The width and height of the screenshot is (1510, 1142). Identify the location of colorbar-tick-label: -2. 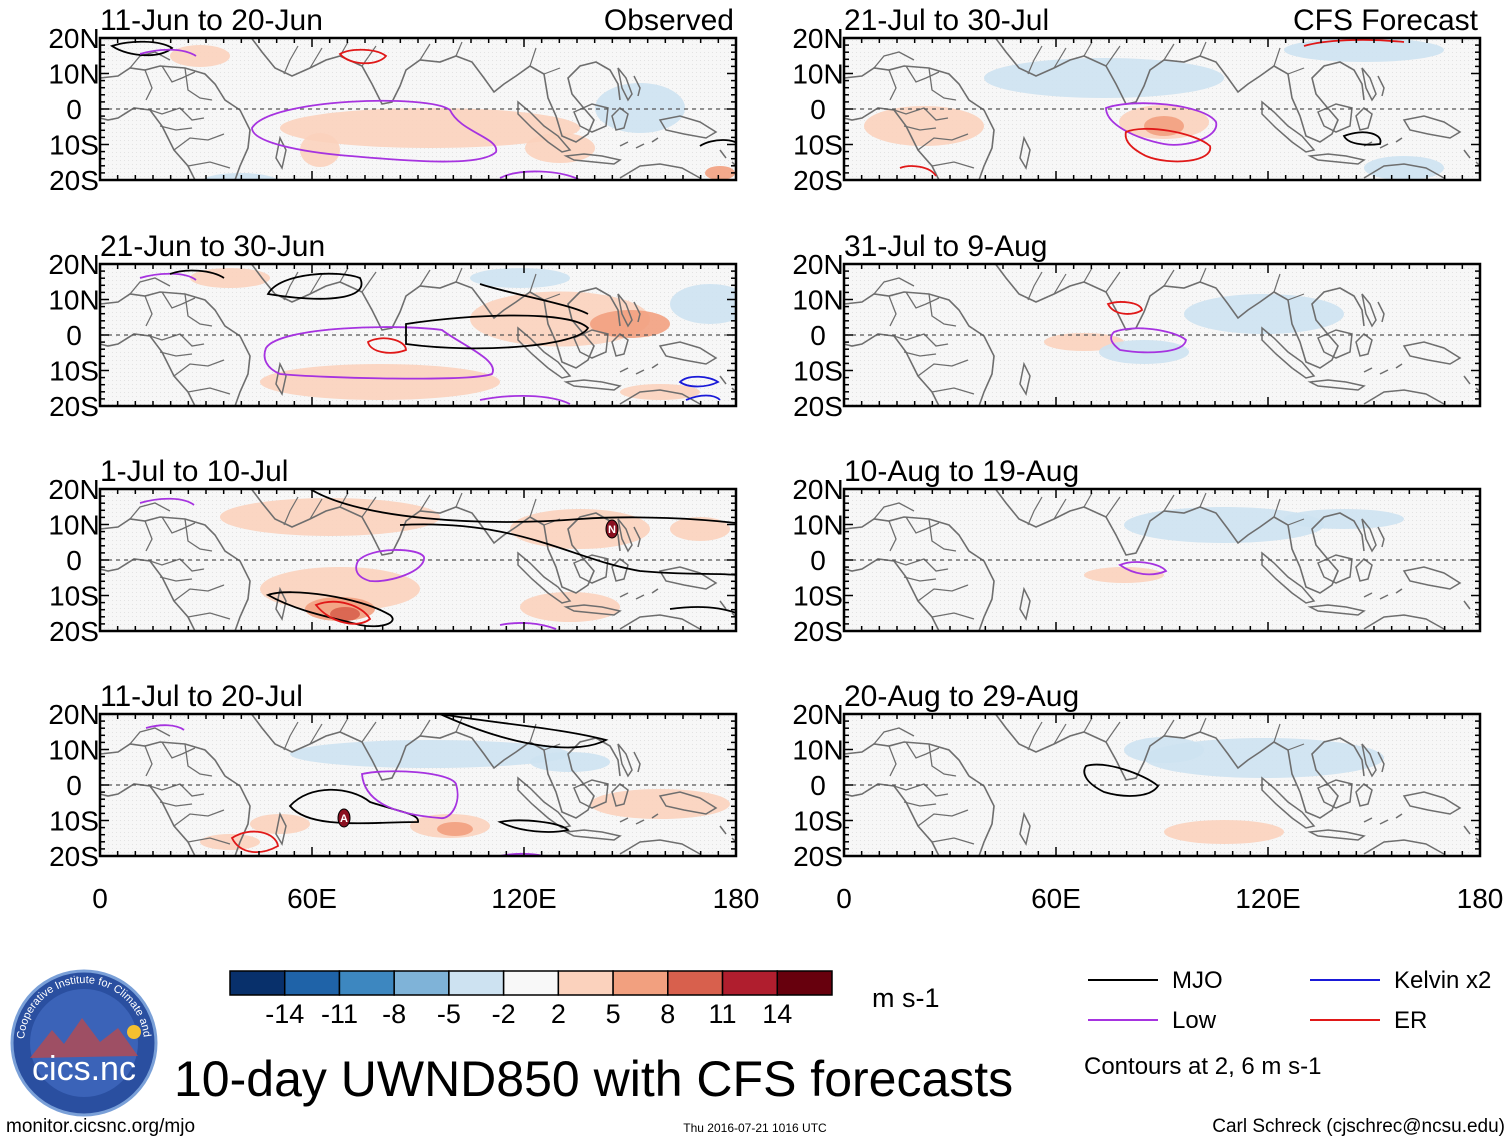
(504, 1014).